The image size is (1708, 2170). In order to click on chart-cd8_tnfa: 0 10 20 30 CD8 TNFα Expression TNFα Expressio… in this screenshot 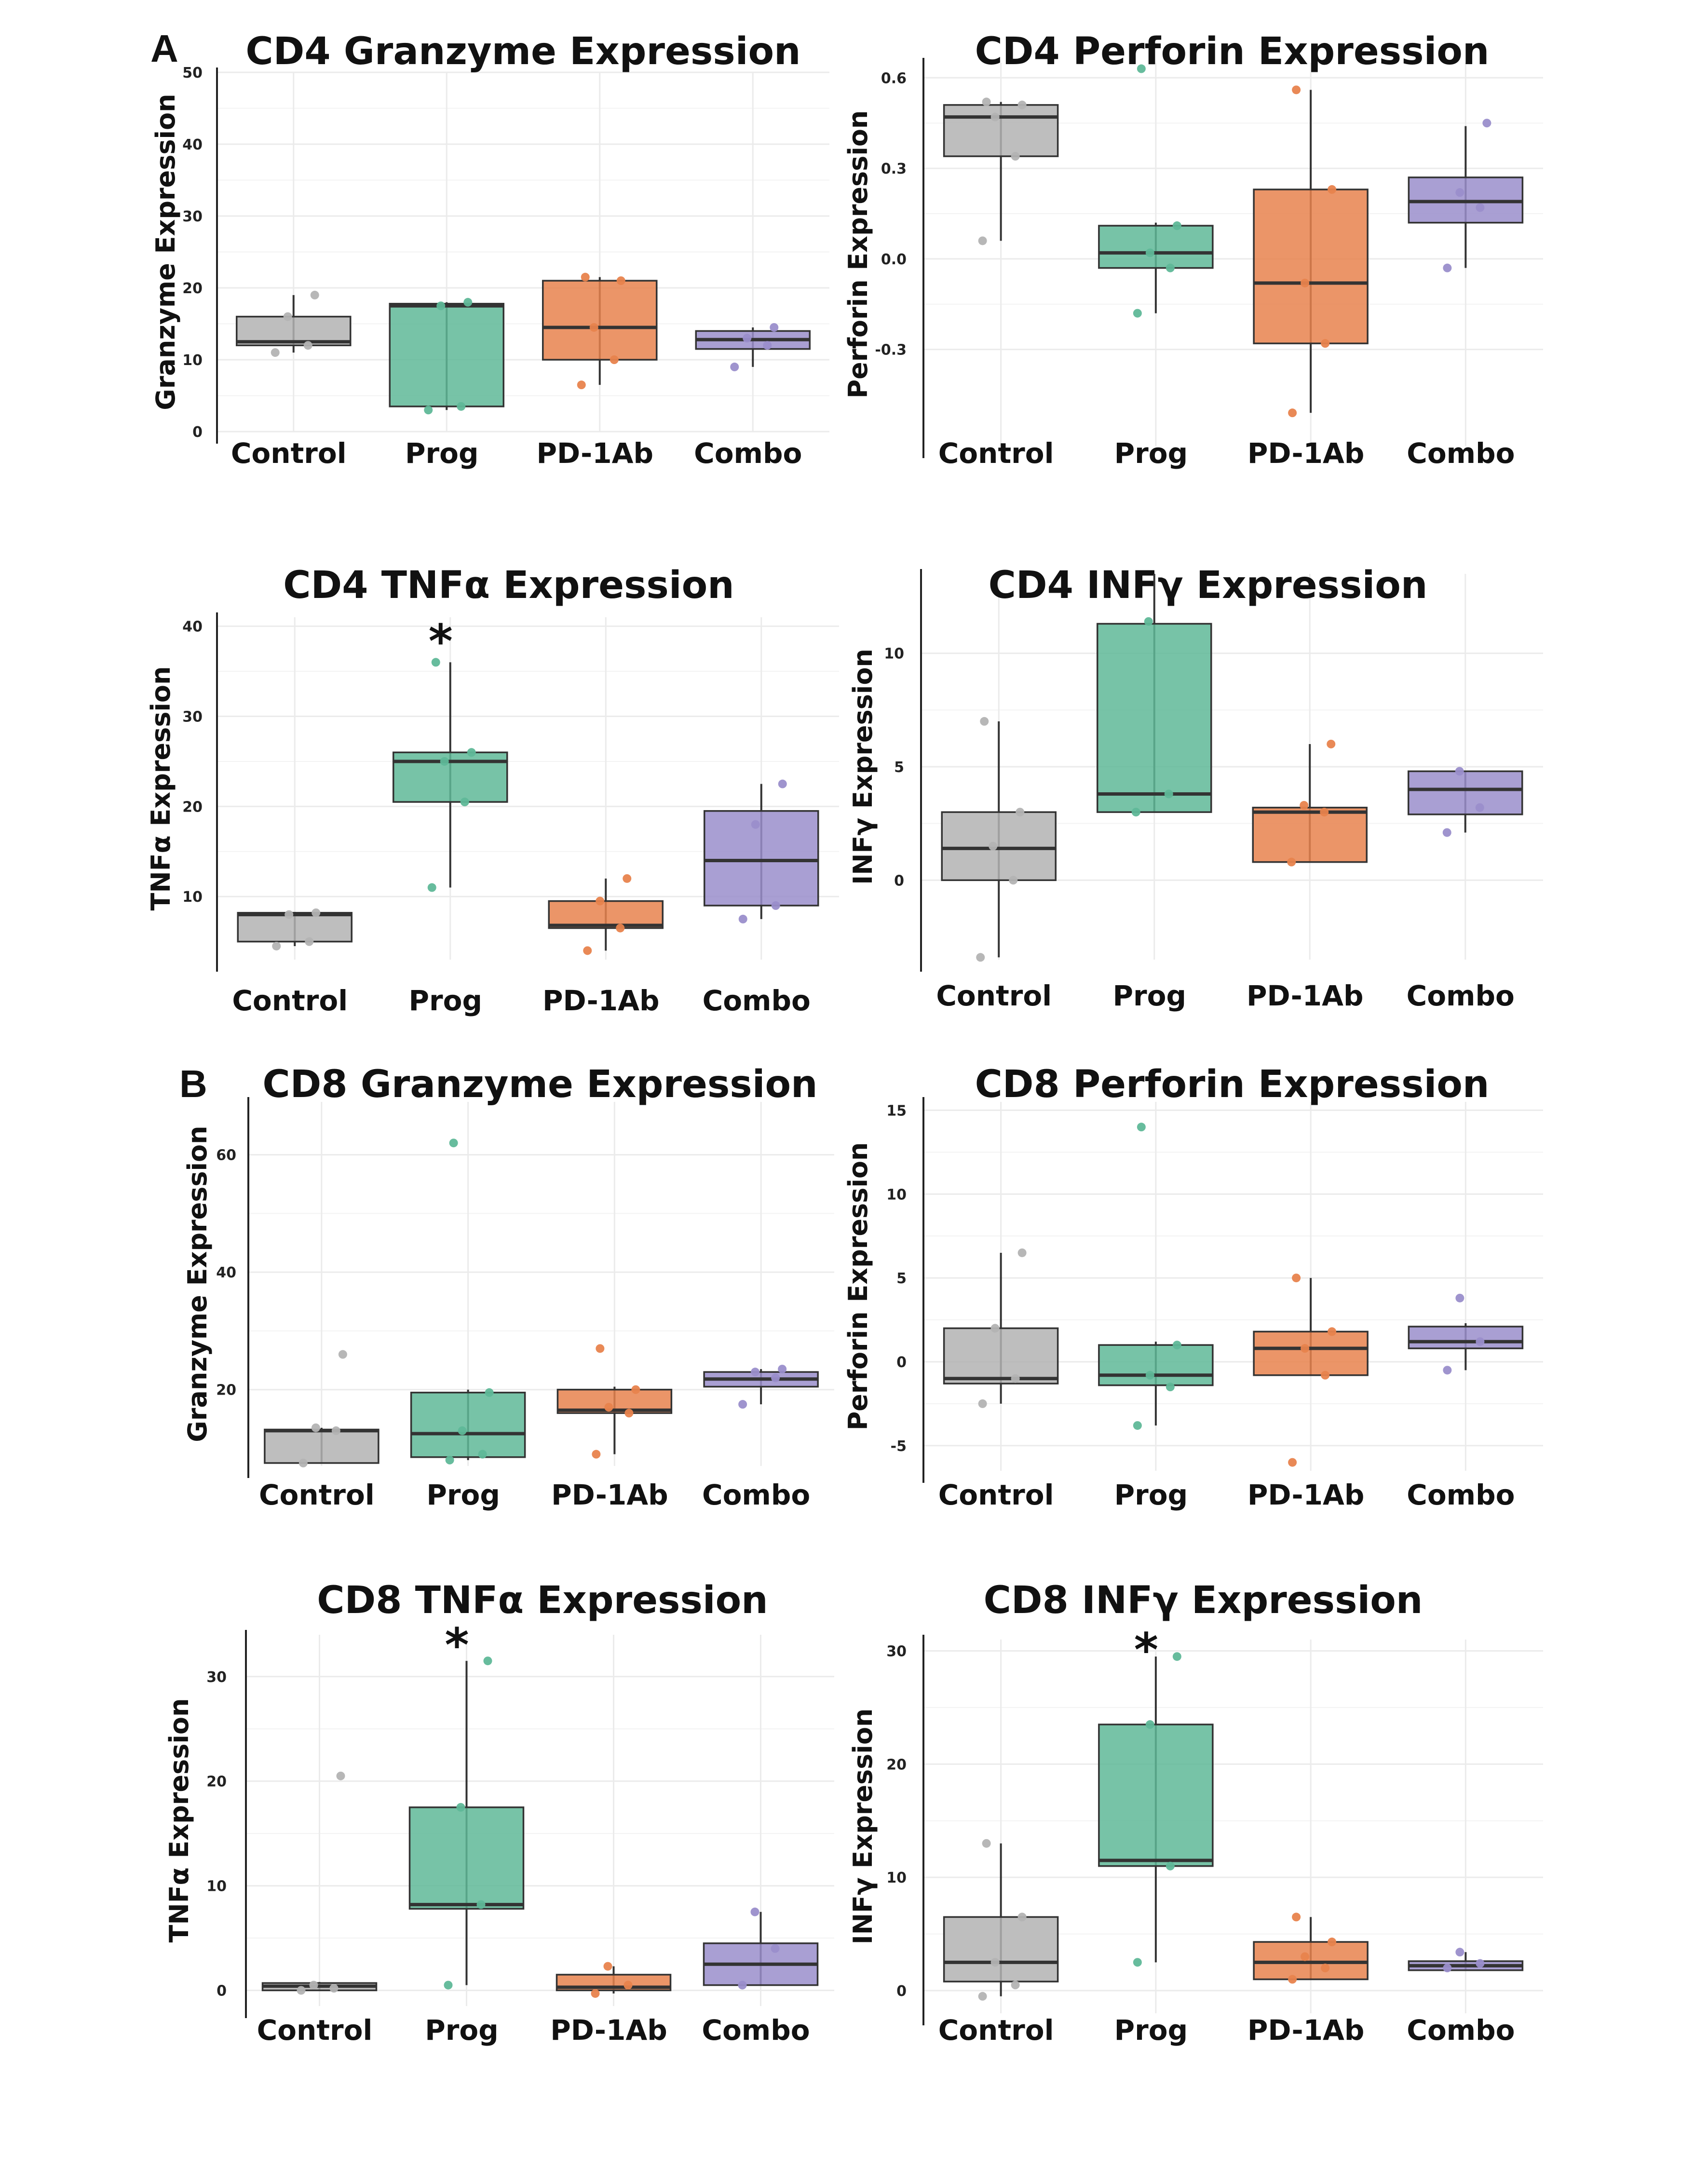, I will do `click(499, 1813)`.